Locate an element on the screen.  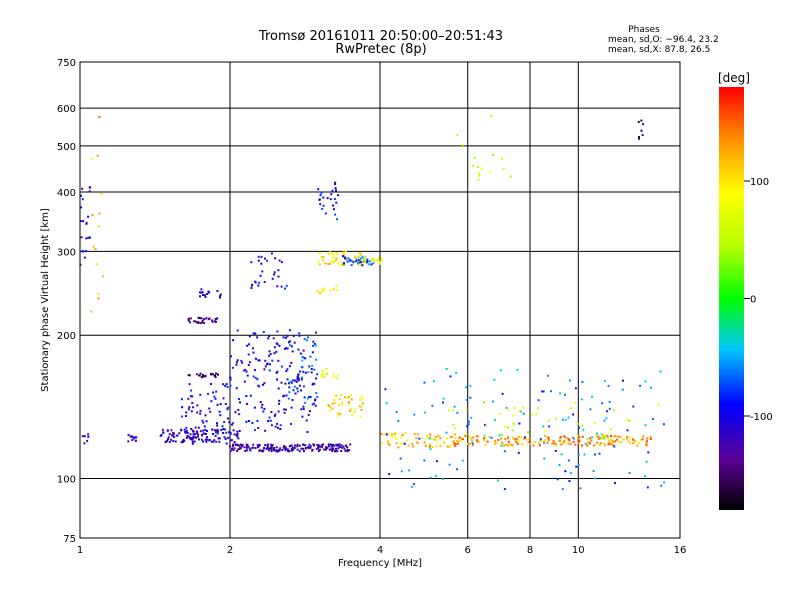
y-axis-label: Stationary phase Virtual Height [km] is located at coordinates (45, 300).